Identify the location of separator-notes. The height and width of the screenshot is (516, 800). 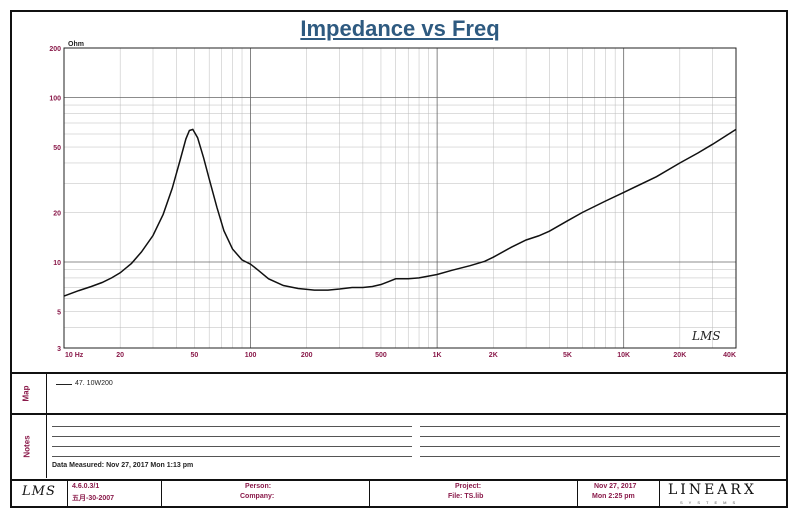
(399, 414).